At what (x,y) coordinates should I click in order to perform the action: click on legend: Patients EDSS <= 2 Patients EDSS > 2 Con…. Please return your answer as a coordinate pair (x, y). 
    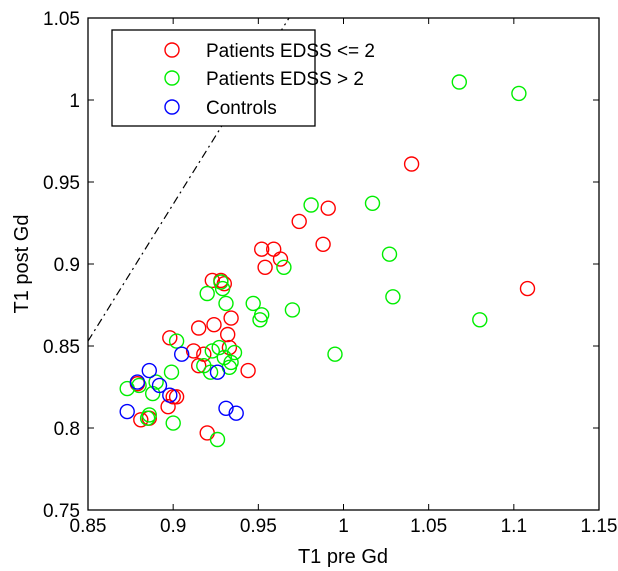
    Looking at the image, I should click on (243, 78).